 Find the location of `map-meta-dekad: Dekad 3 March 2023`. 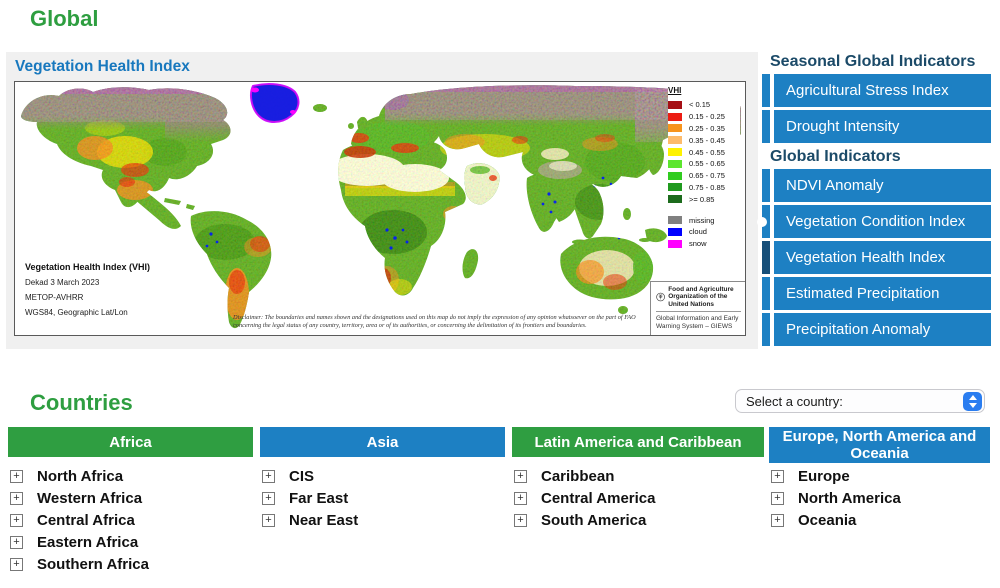

map-meta-dekad: Dekad 3 March 2023 is located at coordinates (62, 282).